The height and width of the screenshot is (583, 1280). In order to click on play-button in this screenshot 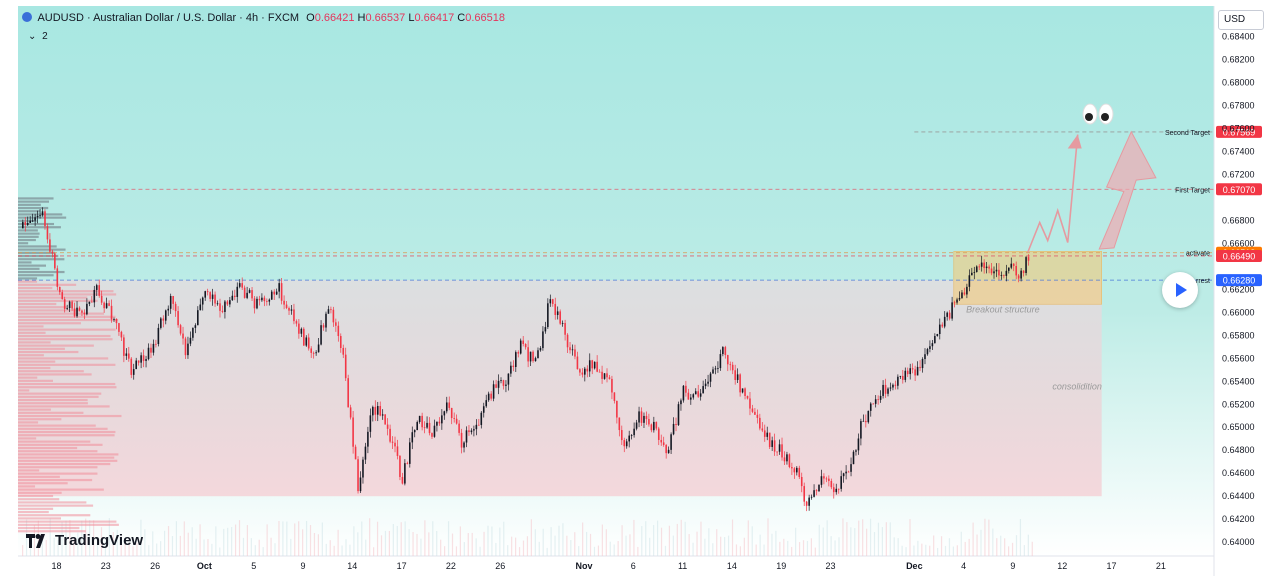, I will do `click(1180, 290)`.